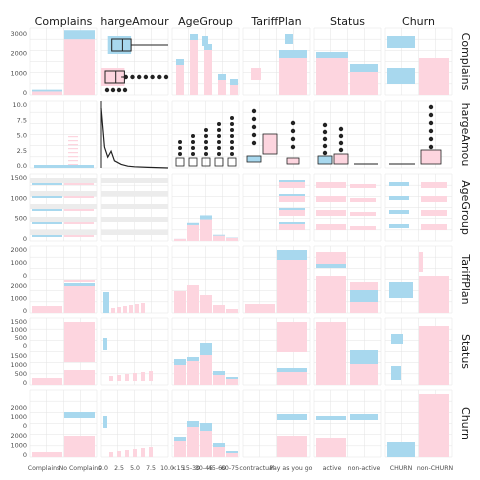 This screenshot has height=480, width=480. I want to click on bar-complains-pink, so click(47, 93).